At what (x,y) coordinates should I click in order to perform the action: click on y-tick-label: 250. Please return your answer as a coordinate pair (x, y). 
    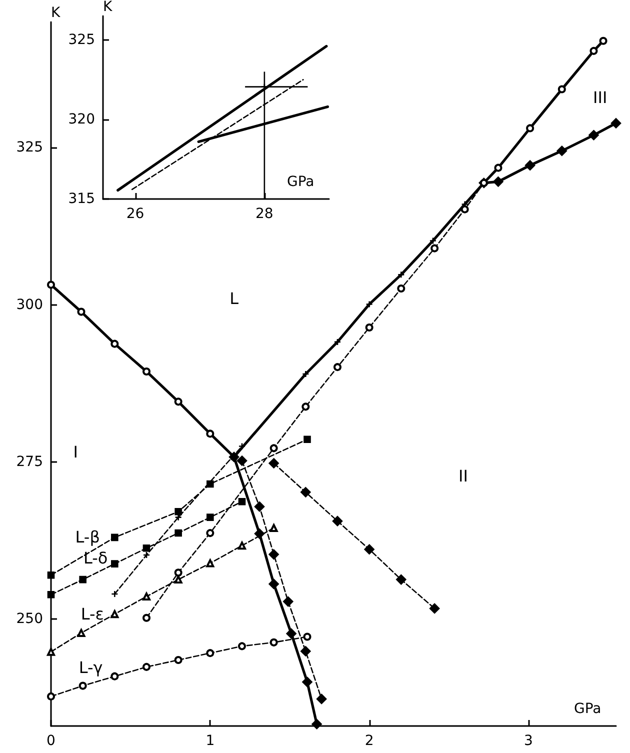
    Looking at the image, I should click on (29, 619).